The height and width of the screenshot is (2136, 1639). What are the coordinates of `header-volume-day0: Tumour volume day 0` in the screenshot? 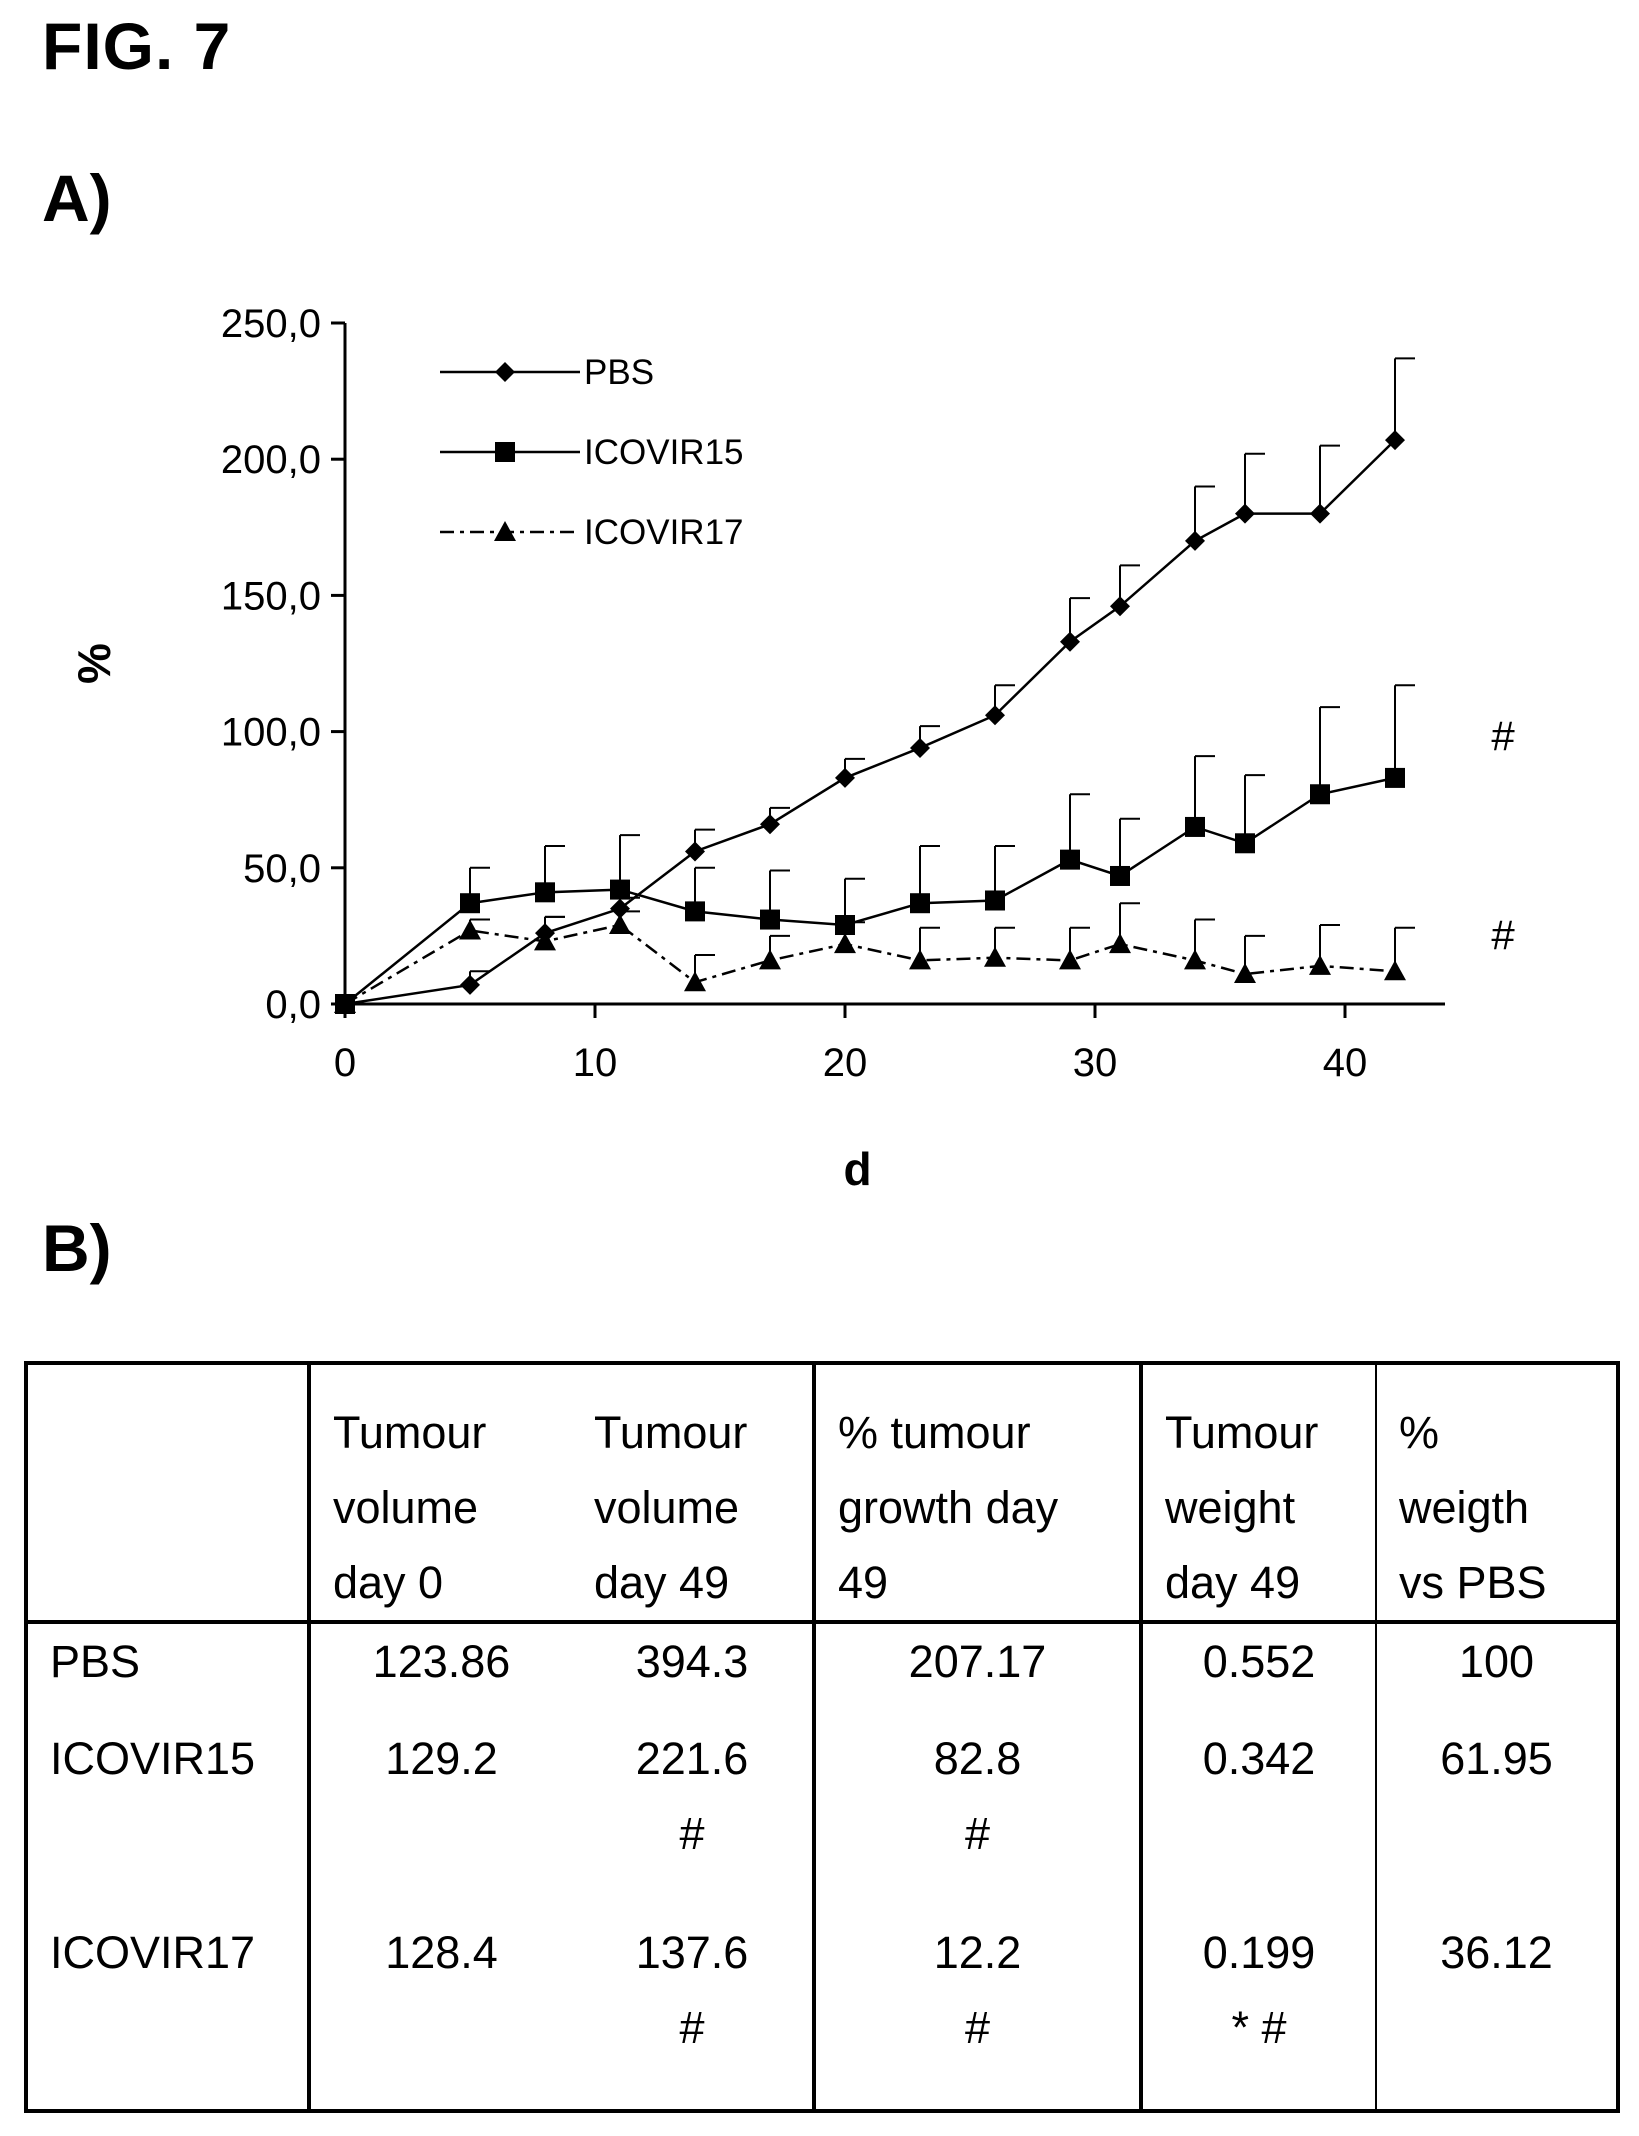 It's located at (439, 1493).